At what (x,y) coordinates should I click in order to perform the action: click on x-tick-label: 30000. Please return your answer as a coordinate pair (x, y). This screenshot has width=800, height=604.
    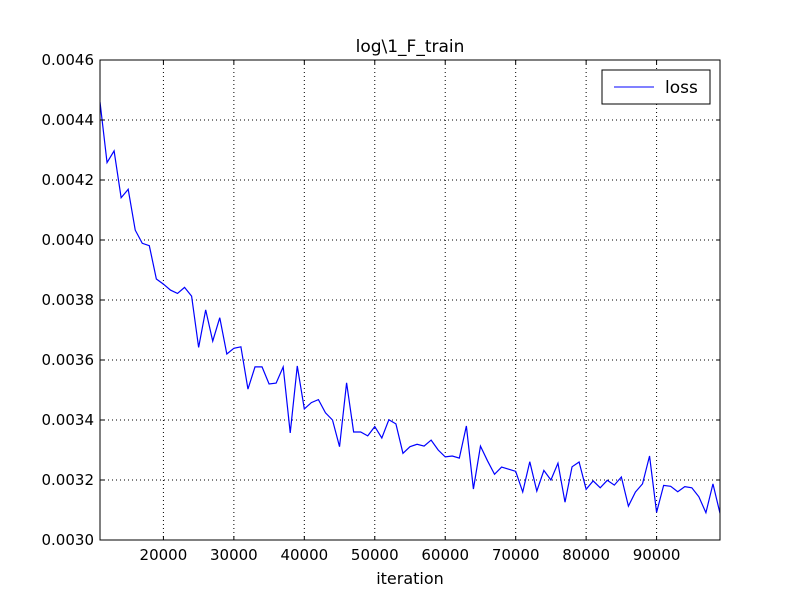
    Looking at the image, I should click on (234, 555).